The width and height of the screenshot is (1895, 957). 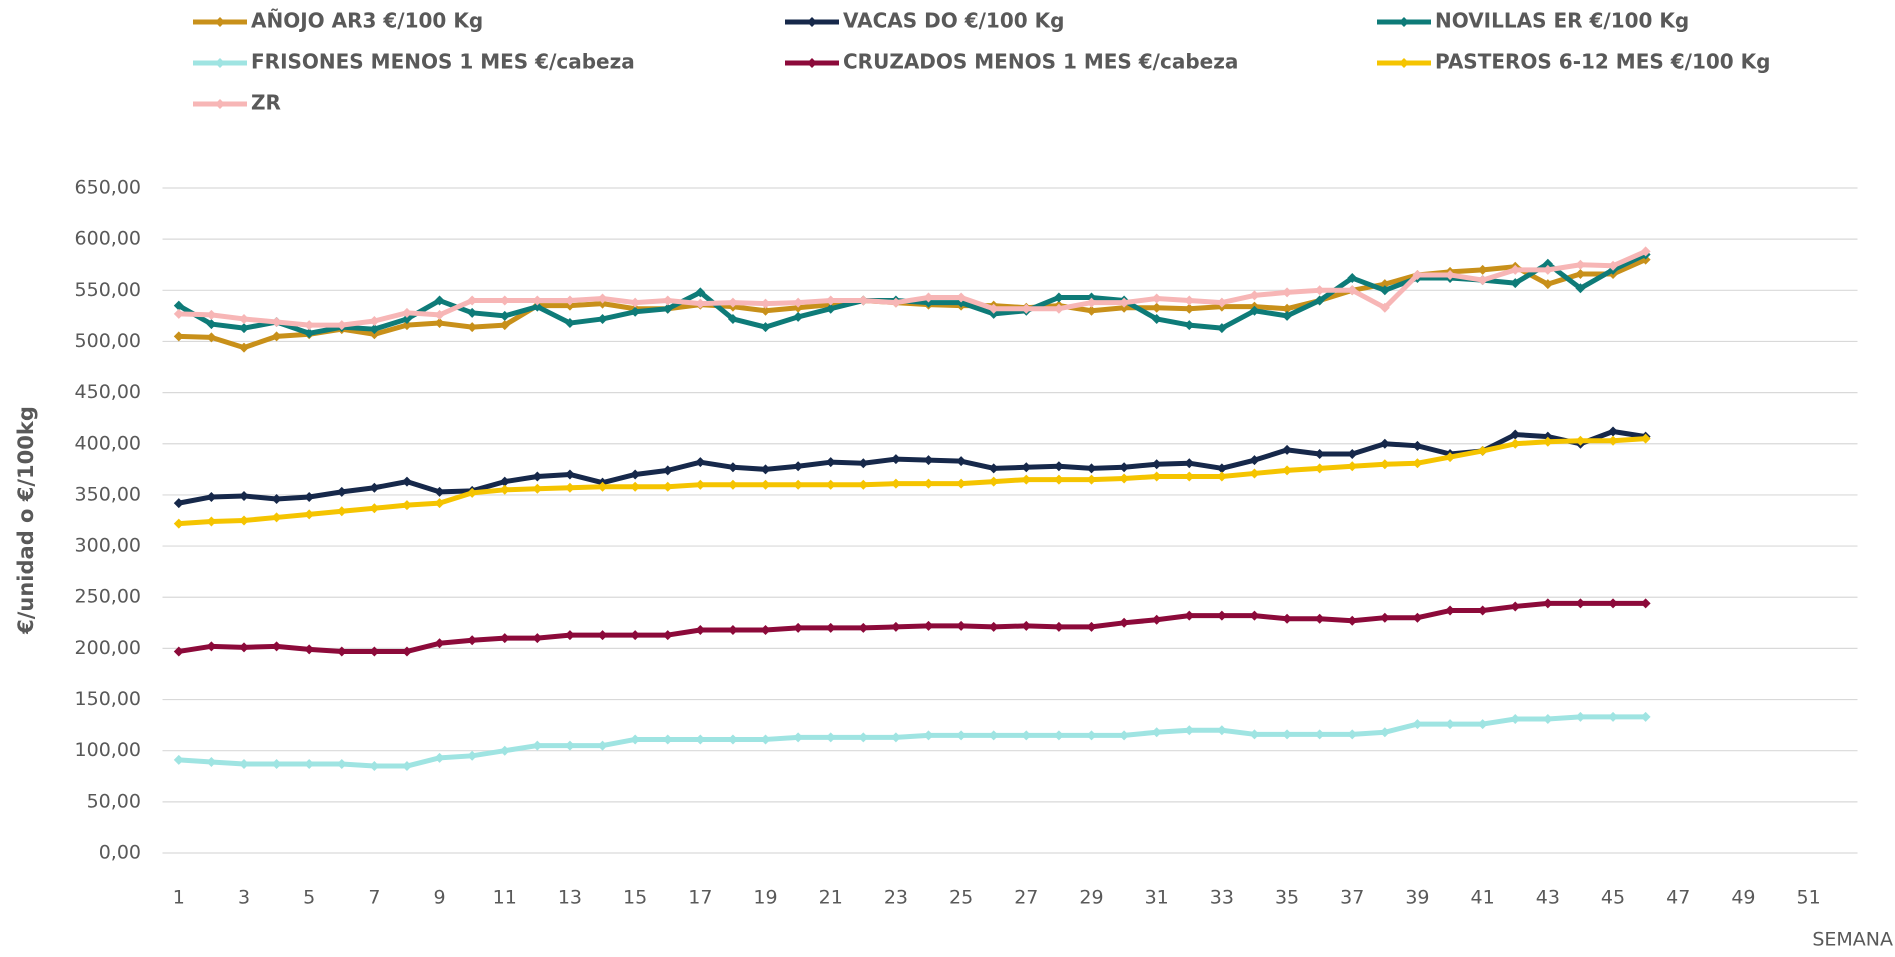 I want to click on legend-label: PASTEROS 6-12 MES €/100 Kg, so click(x=1602, y=62).